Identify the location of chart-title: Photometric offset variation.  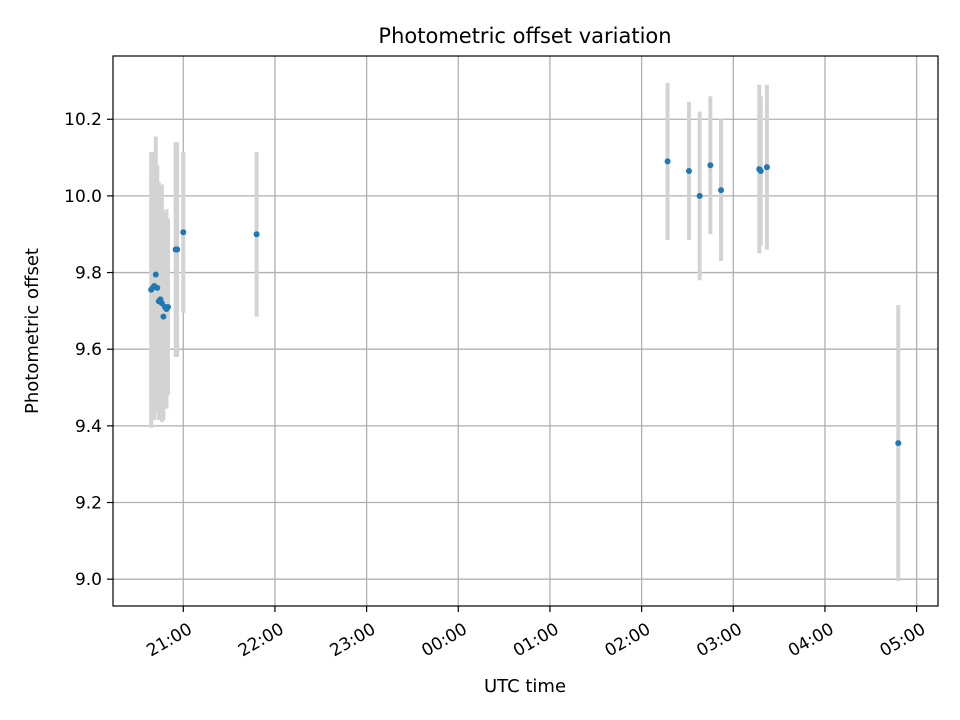
(524, 36).